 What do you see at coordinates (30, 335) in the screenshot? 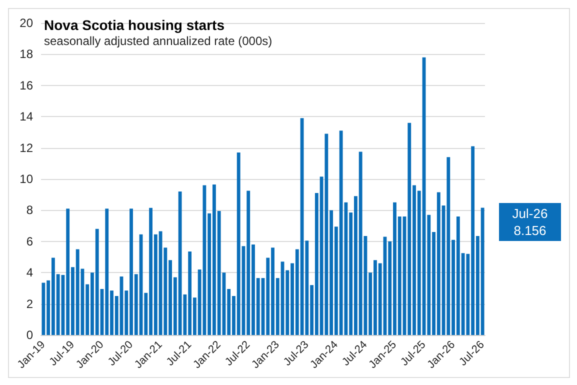
I see `y-tick-label: 0` at bounding box center [30, 335].